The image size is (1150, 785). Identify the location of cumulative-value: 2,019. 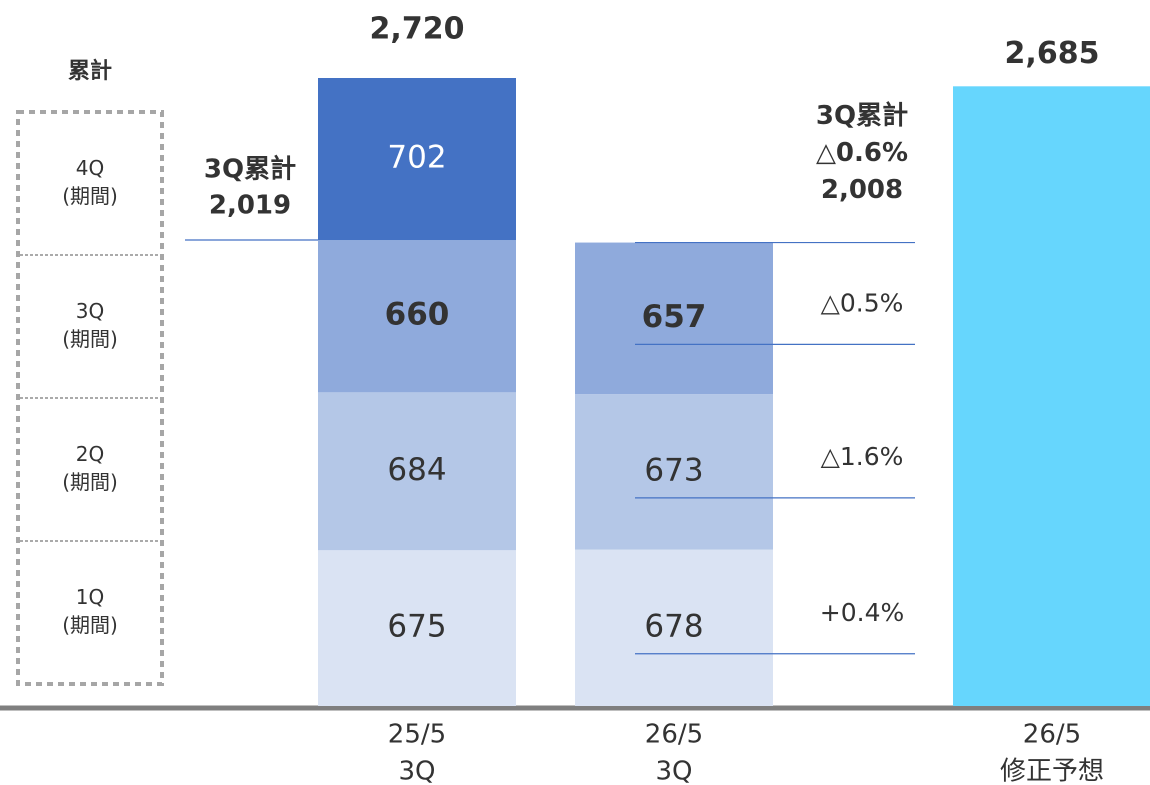
(250, 206).